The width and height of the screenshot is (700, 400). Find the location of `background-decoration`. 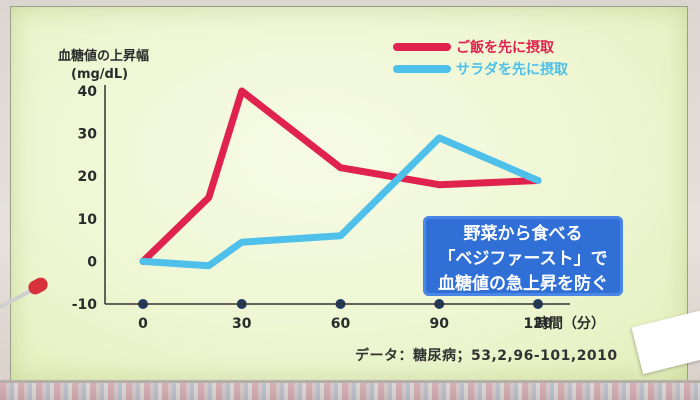

background-decoration is located at coordinates (350, 391).